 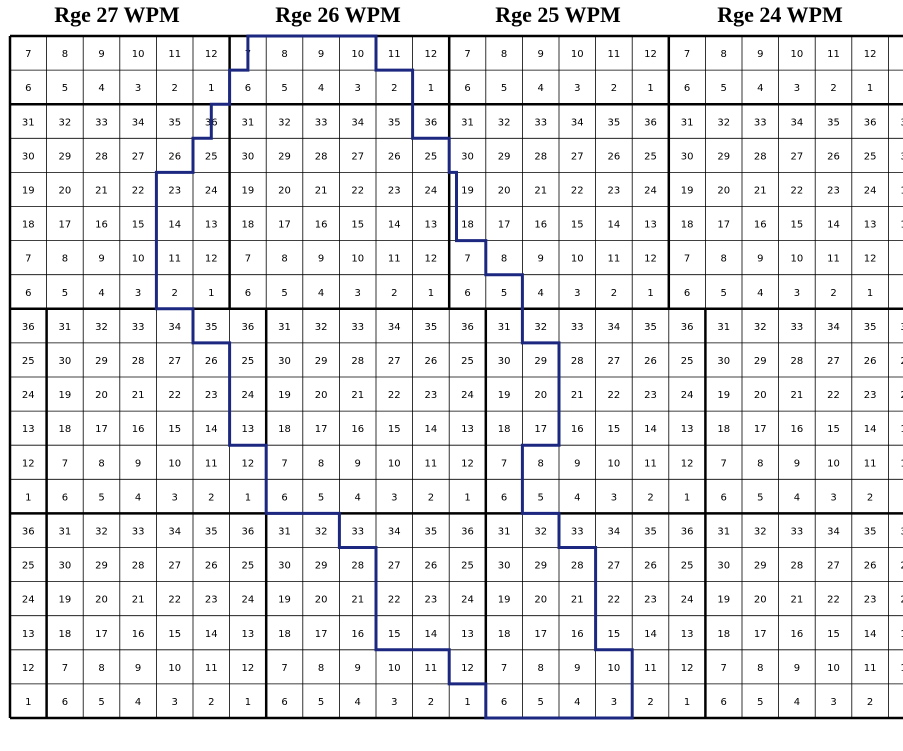 I want to click on range-label-26: Rge 26 WPM, so click(x=338, y=14).